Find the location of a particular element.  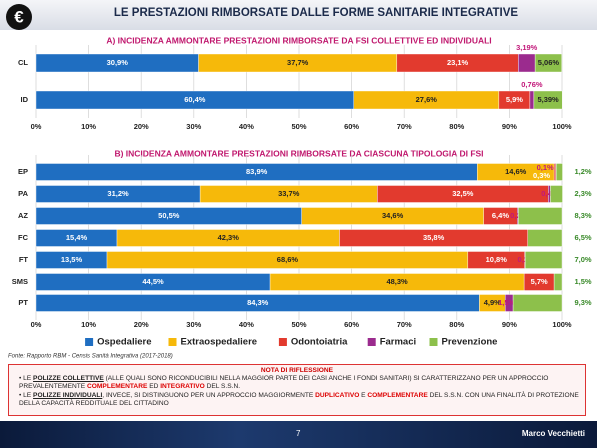

value-label: 5,9% is located at coordinates (514, 99).